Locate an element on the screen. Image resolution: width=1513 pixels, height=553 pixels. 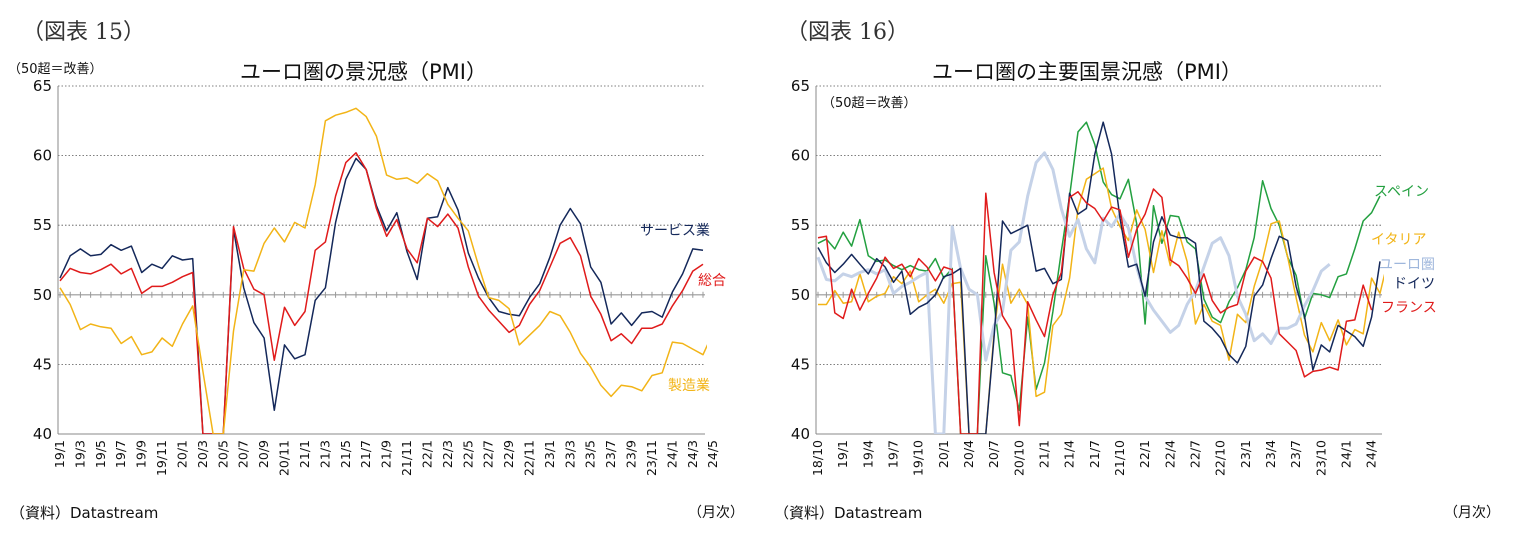
x-tick-label: 23/9 is located at coordinates (631, 454).